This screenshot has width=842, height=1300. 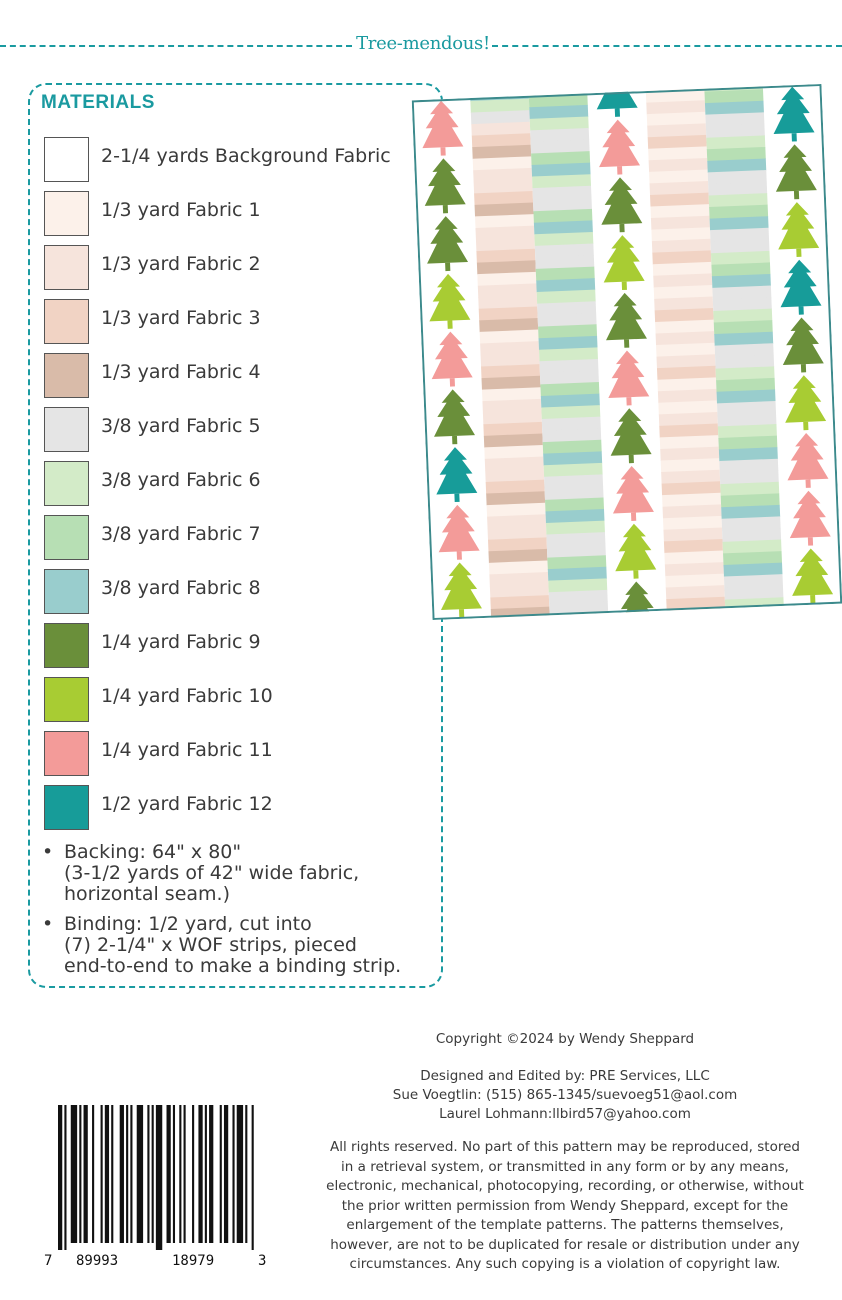 What do you see at coordinates (187, 804) in the screenshot?
I see `material-label: 1/2 yard Fabric 12` at bounding box center [187, 804].